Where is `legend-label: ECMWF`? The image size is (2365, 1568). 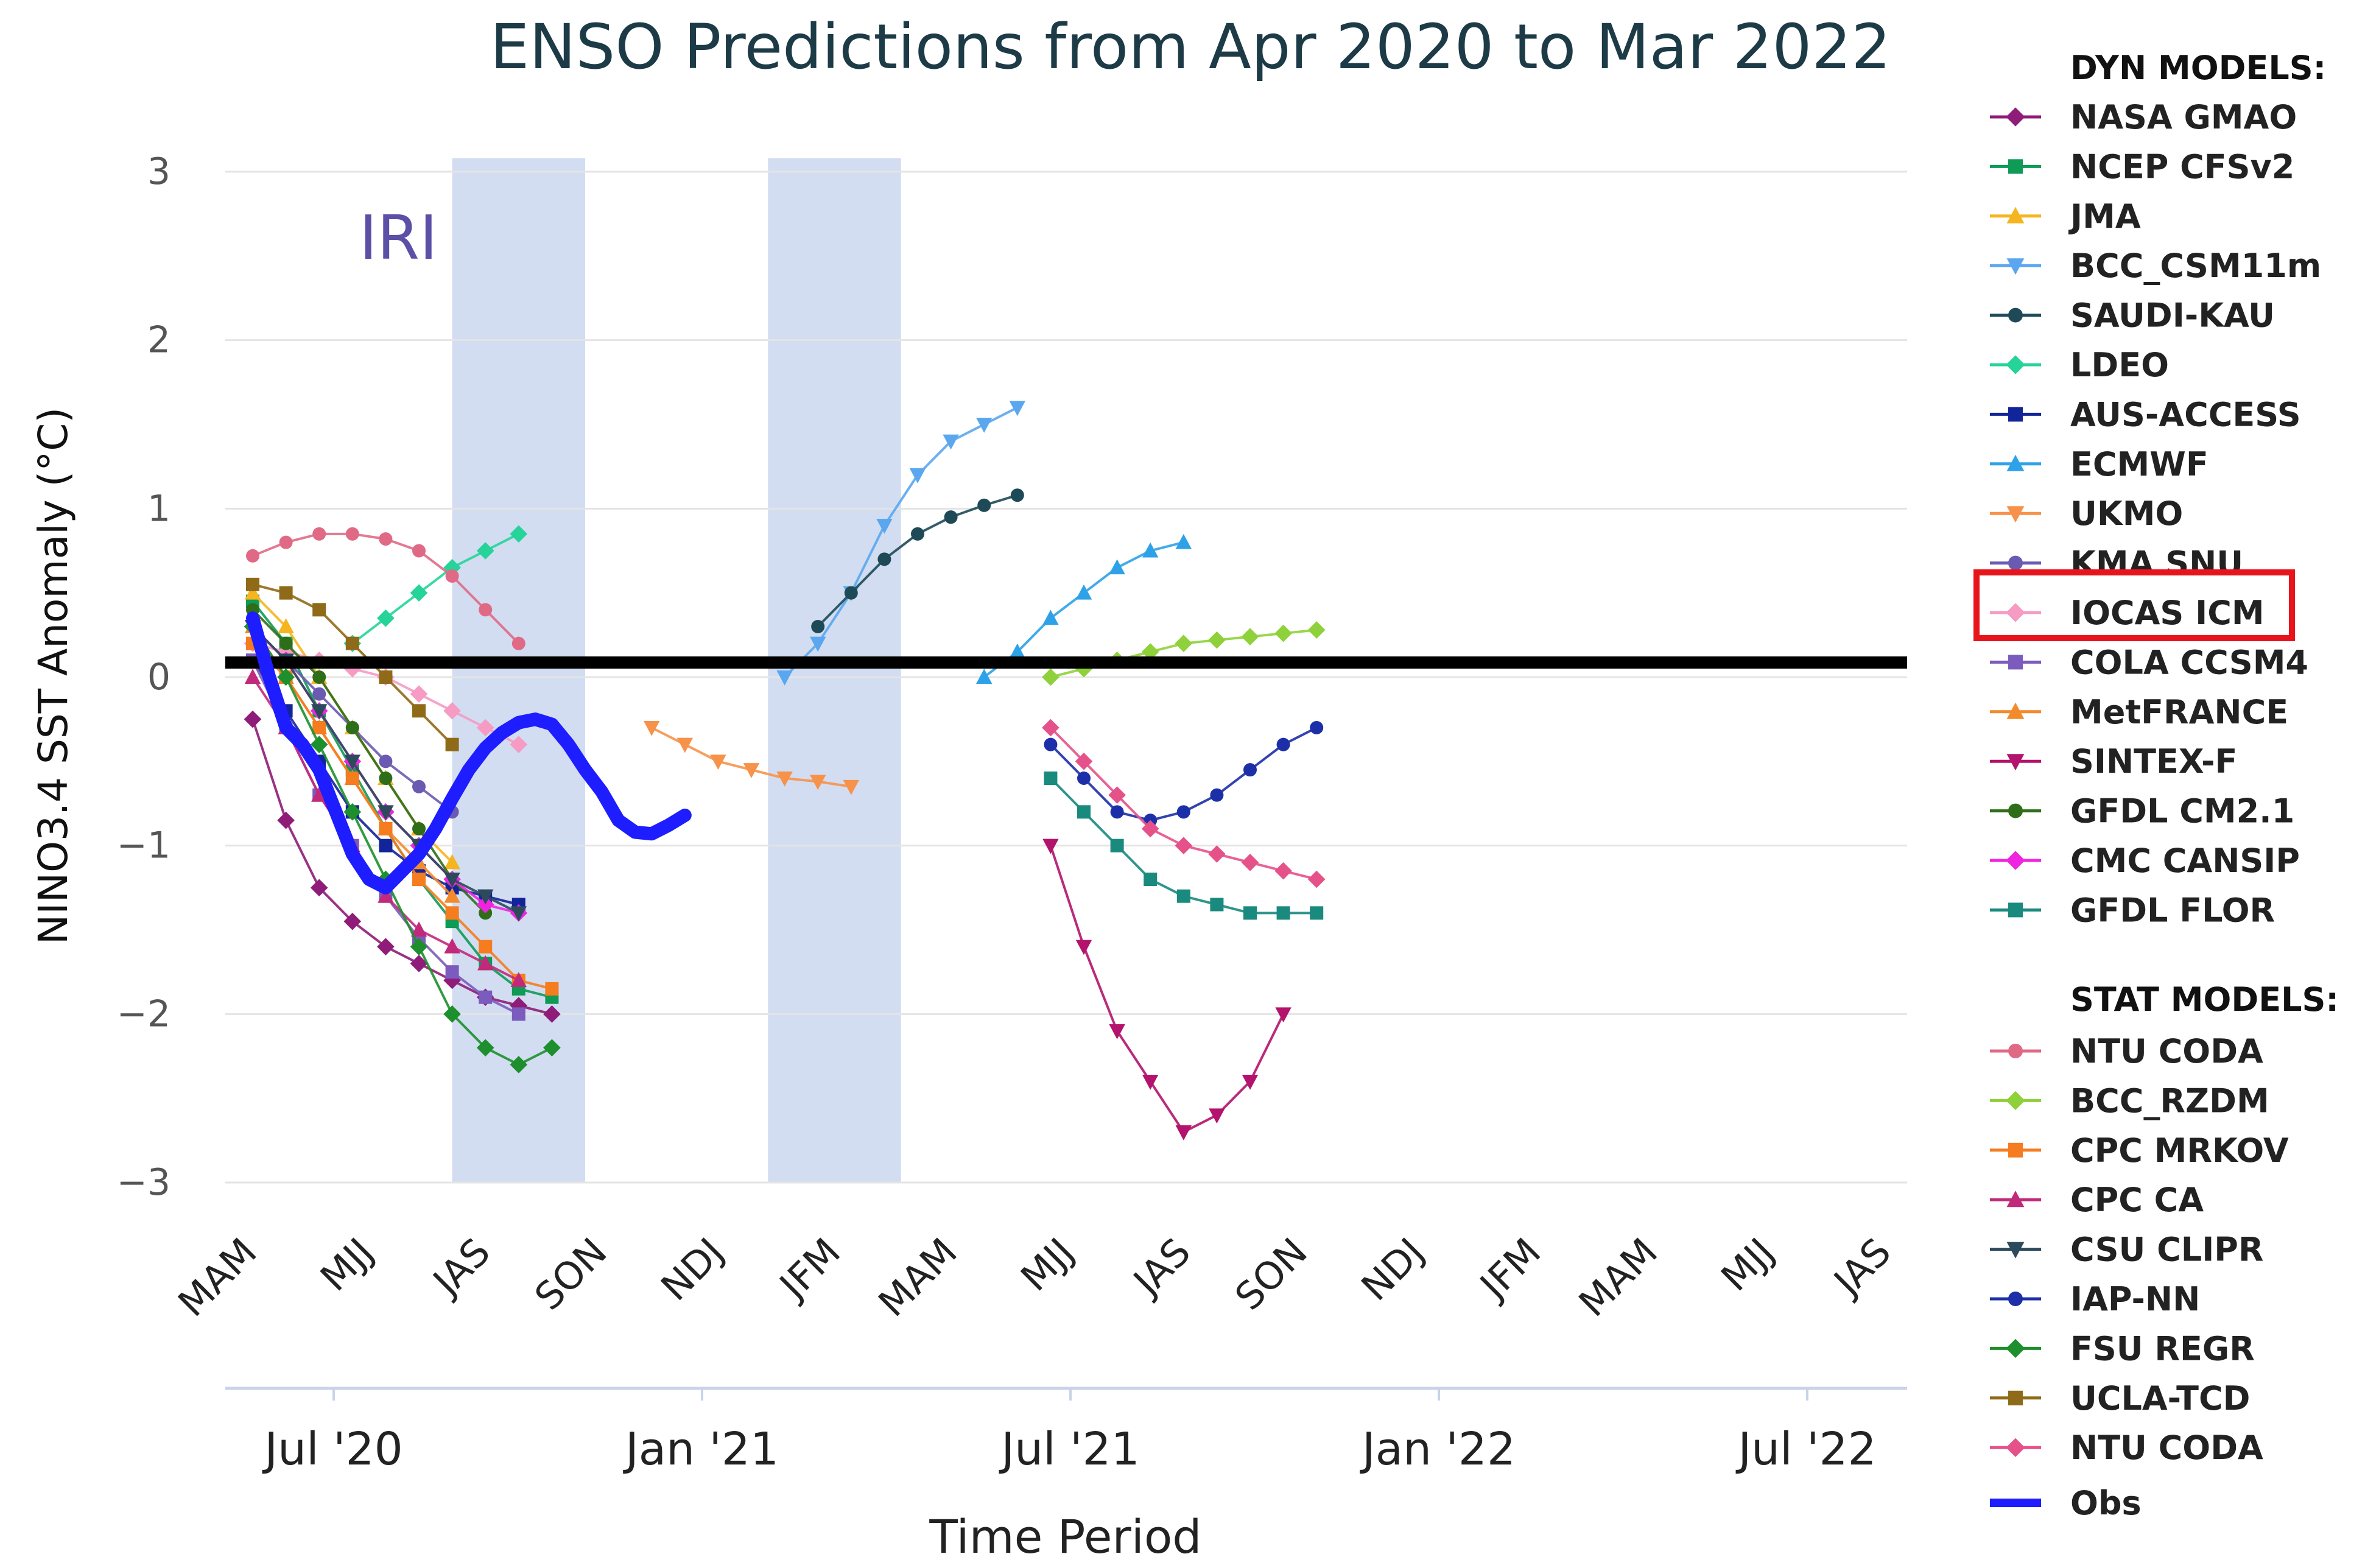
legend-label: ECMWF is located at coordinates (2139, 464).